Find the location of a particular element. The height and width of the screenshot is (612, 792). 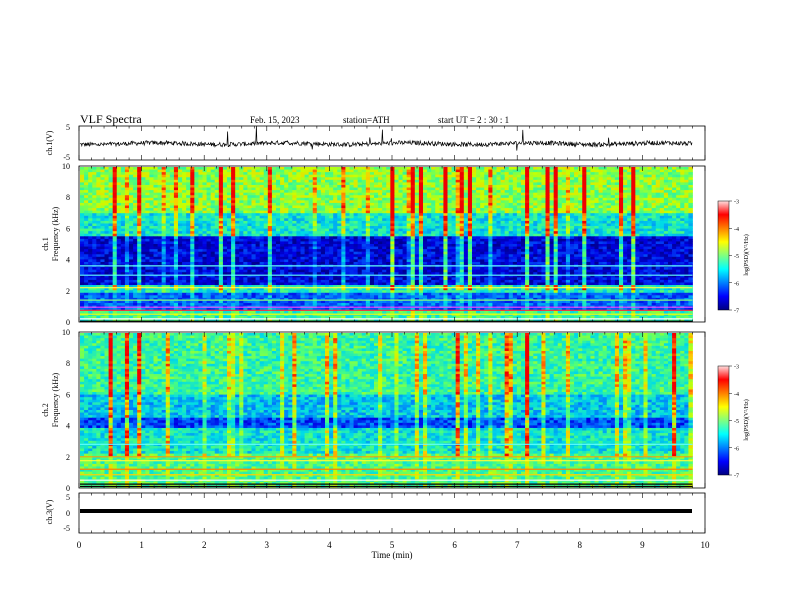

ch1-ylabel: ch.1(V) is located at coordinates (49, 142).